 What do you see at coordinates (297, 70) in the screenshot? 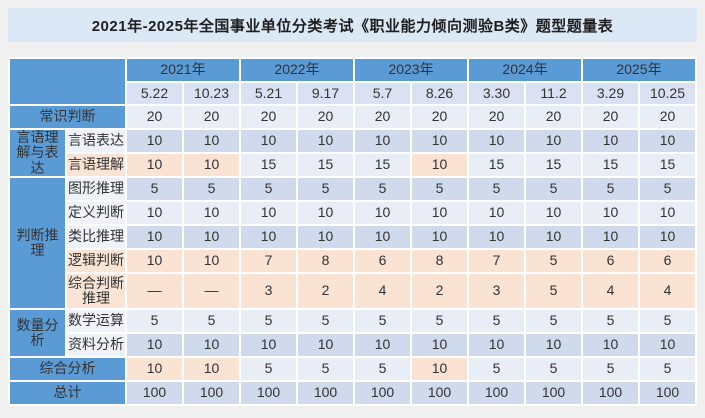
I see `year-header-cell: 2022年` at bounding box center [297, 70].